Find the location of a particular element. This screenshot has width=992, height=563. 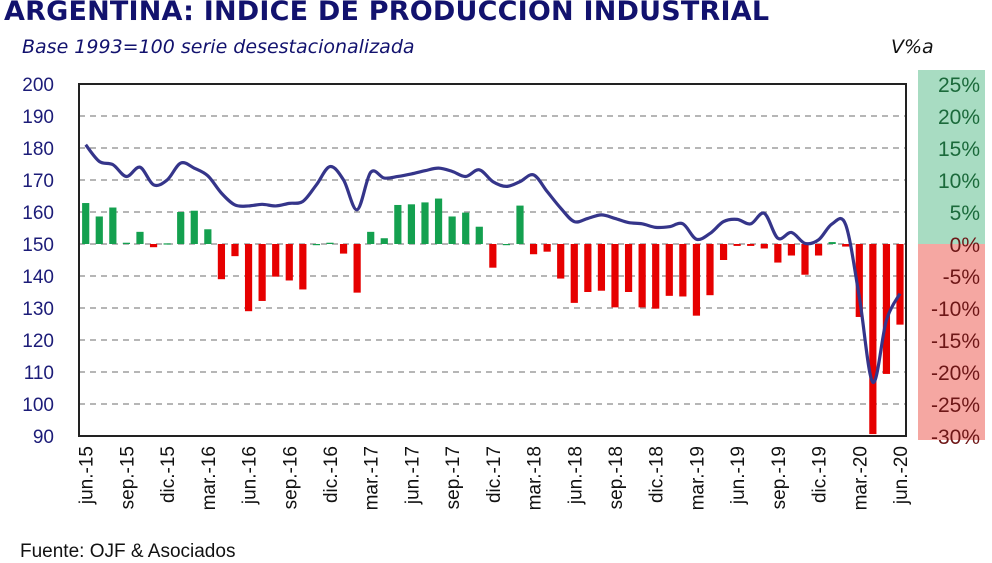

left-tick-label: 170 is located at coordinates (38, 181).